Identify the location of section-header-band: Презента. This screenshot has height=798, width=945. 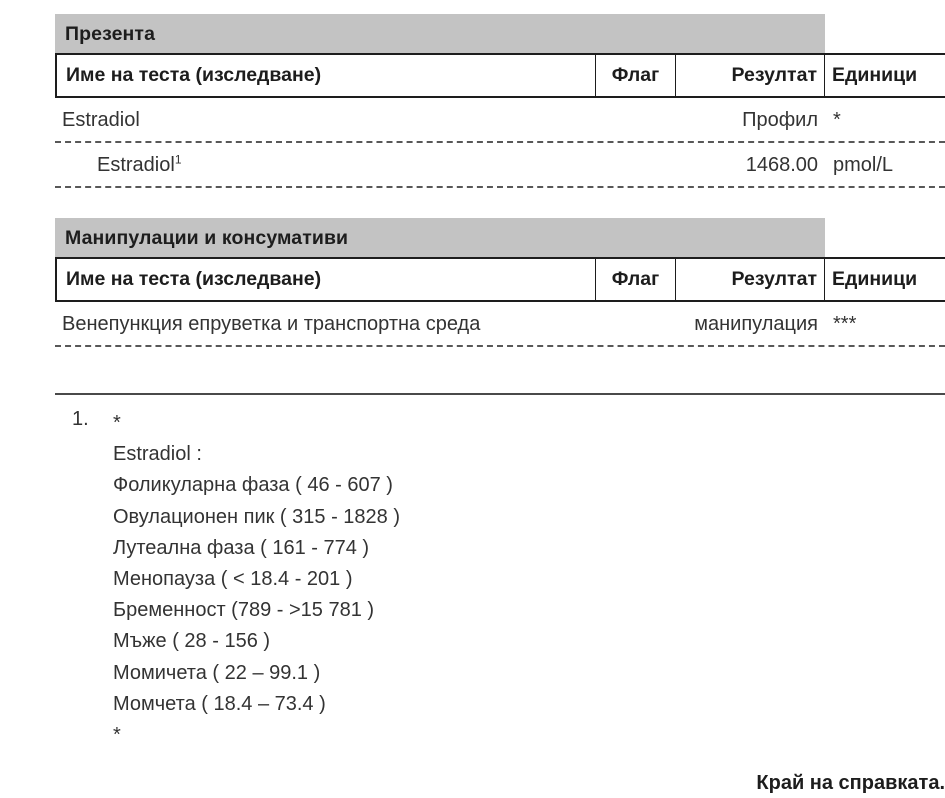
(440, 33).